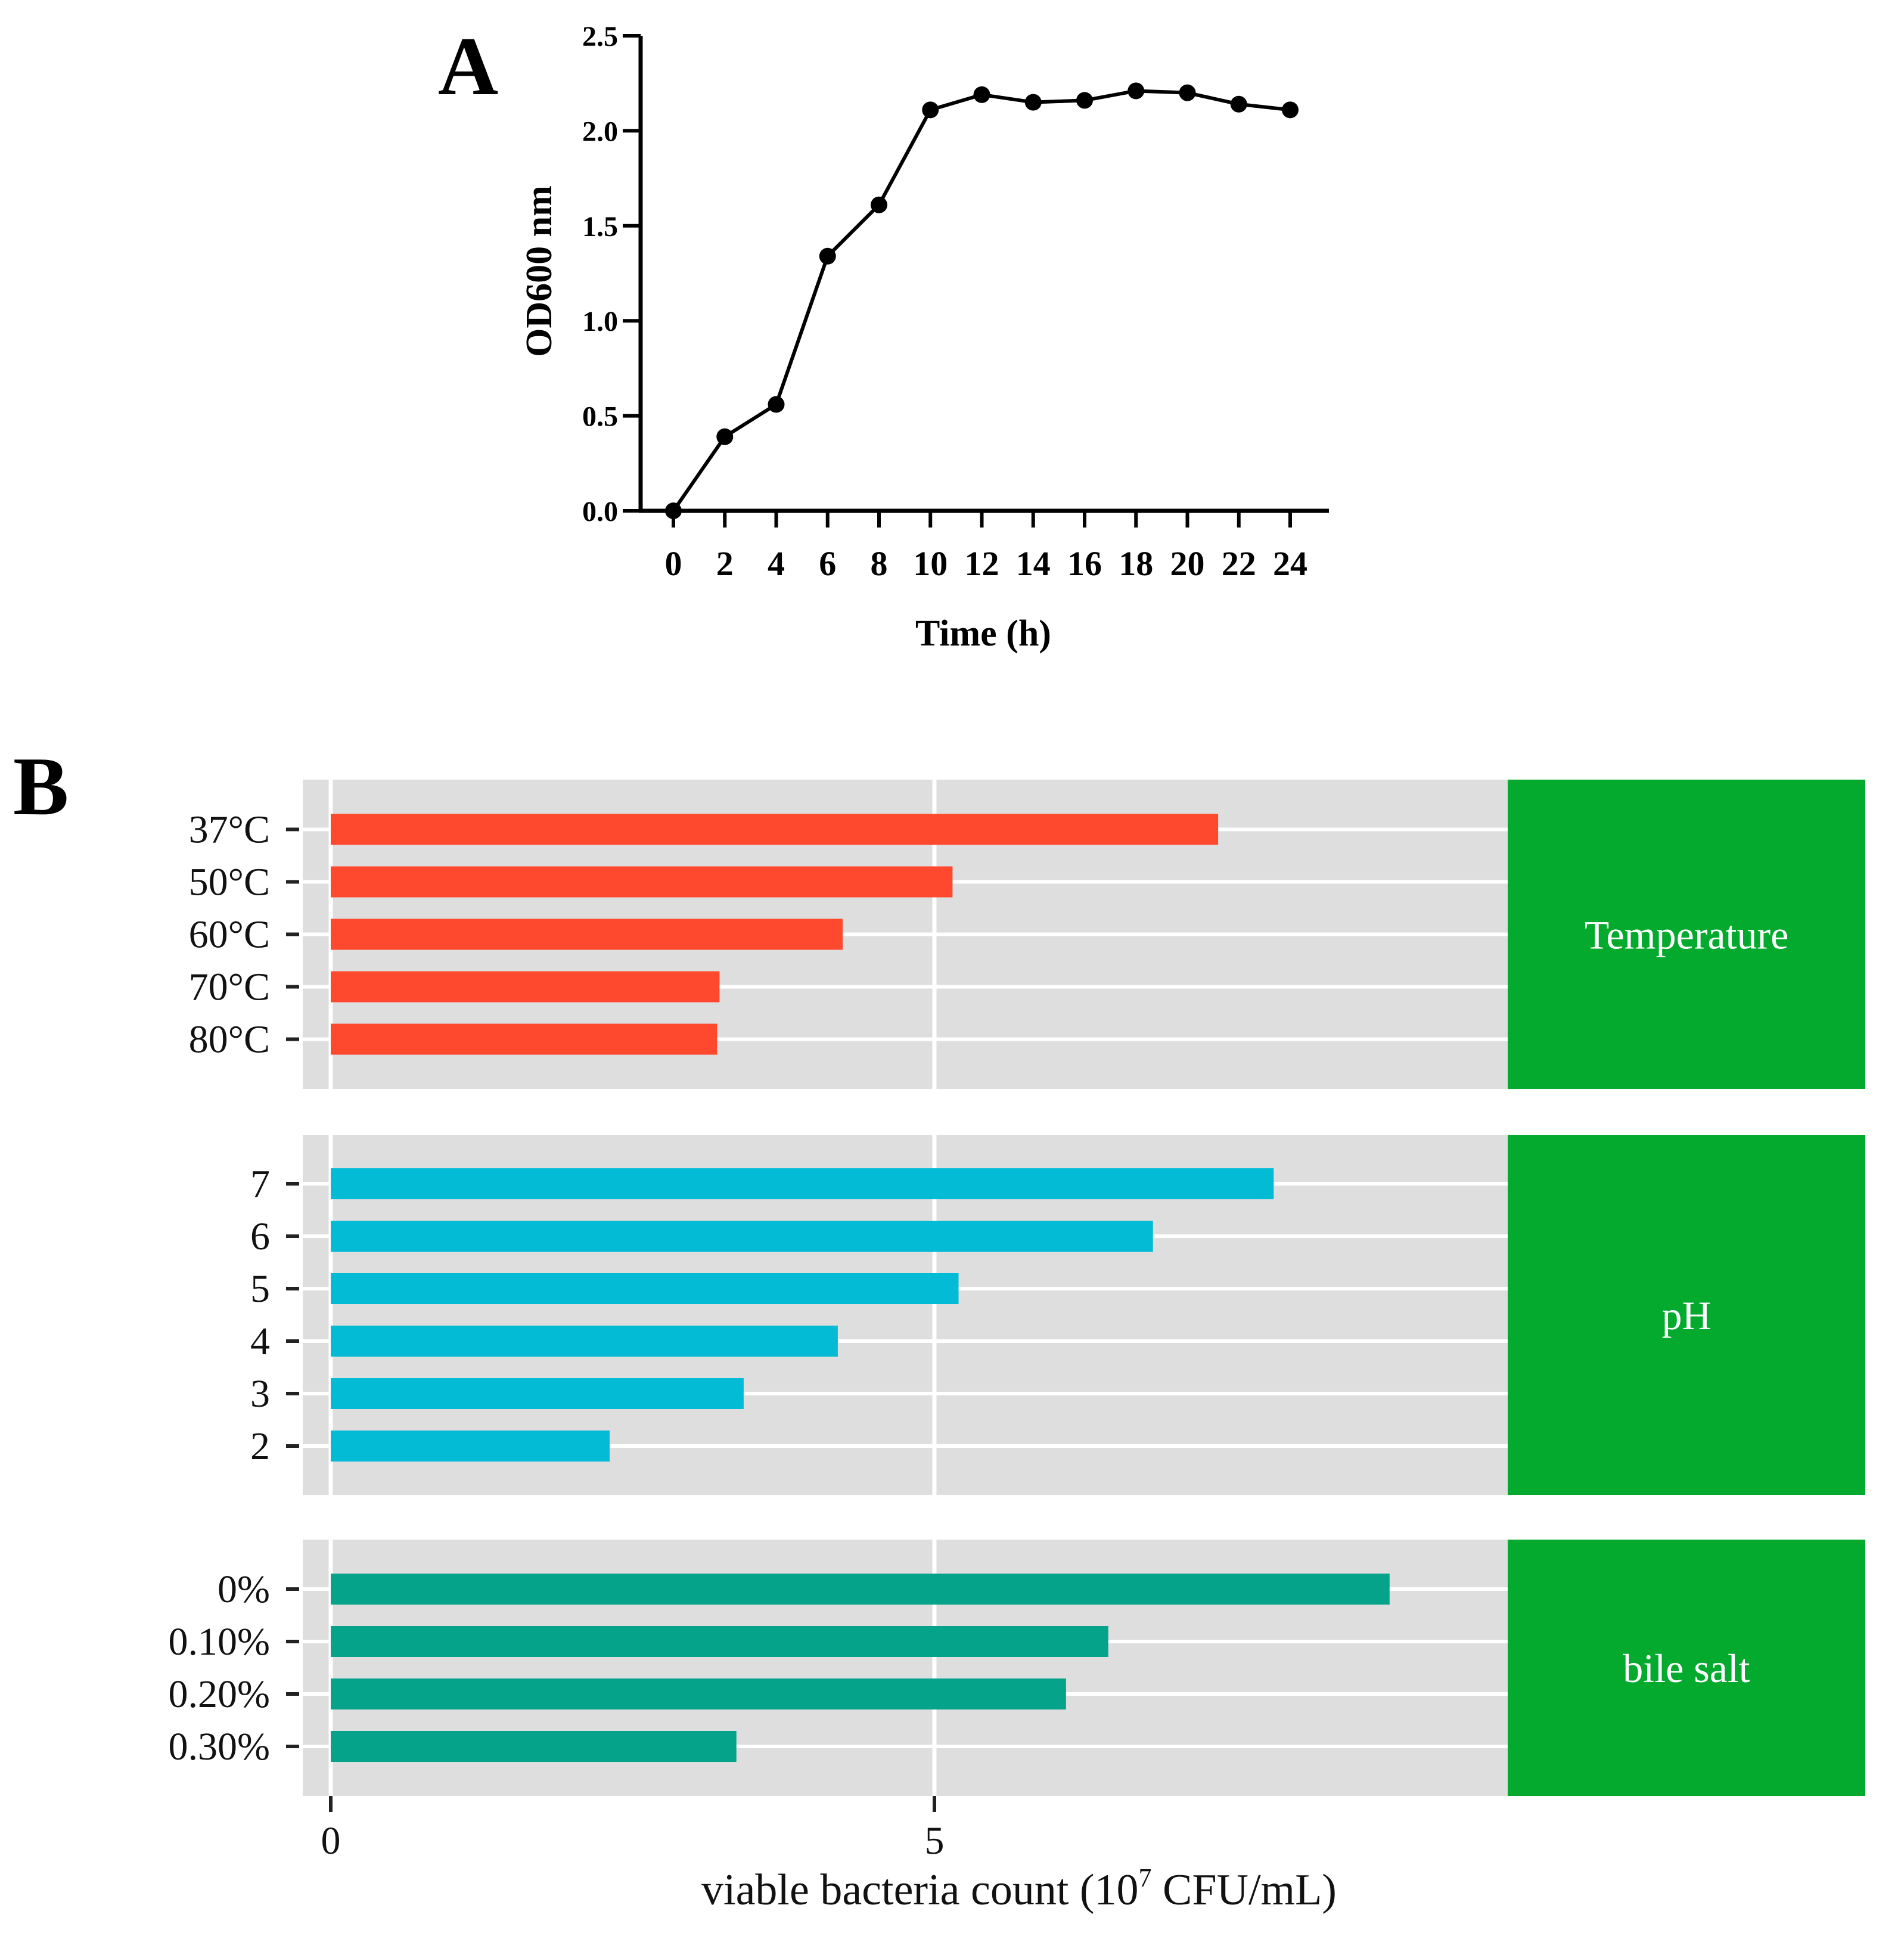 Image resolution: width=1904 pixels, height=1933 pixels. What do you see at coordinates (230, 830) in the screenshot?
I see `category-label: 37°C` at bounding box center [230, 830].